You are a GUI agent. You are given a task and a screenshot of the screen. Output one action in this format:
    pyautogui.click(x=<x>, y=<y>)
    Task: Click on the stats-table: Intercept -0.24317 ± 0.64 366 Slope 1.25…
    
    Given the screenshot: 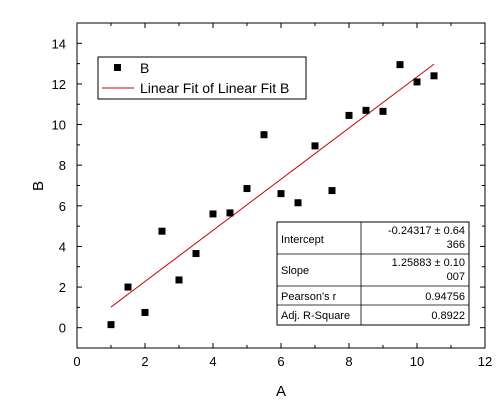 What is the action you would take?
    pyautogui.click(x=373, y=273)
    